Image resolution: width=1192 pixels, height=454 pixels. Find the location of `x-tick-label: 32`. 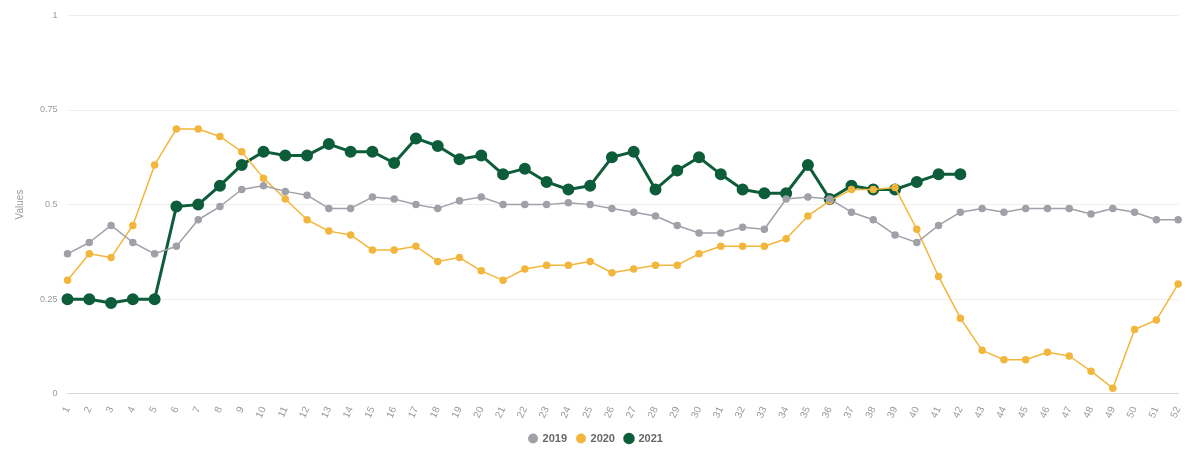

x-tick-label: 32 is located at coordinates (740, 412).